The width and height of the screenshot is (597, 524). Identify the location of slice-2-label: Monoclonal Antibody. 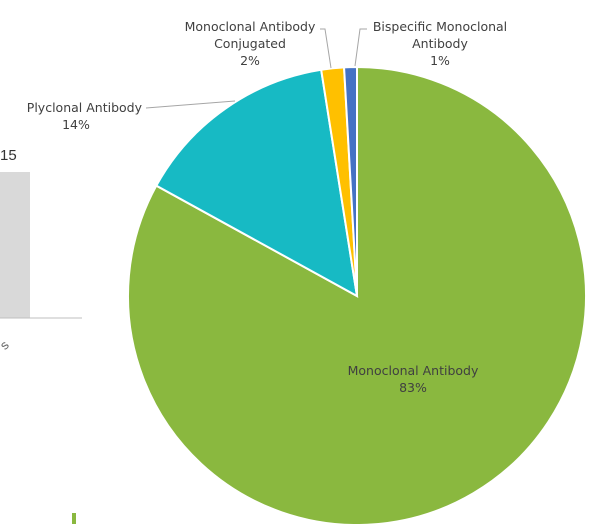
(250, 26).